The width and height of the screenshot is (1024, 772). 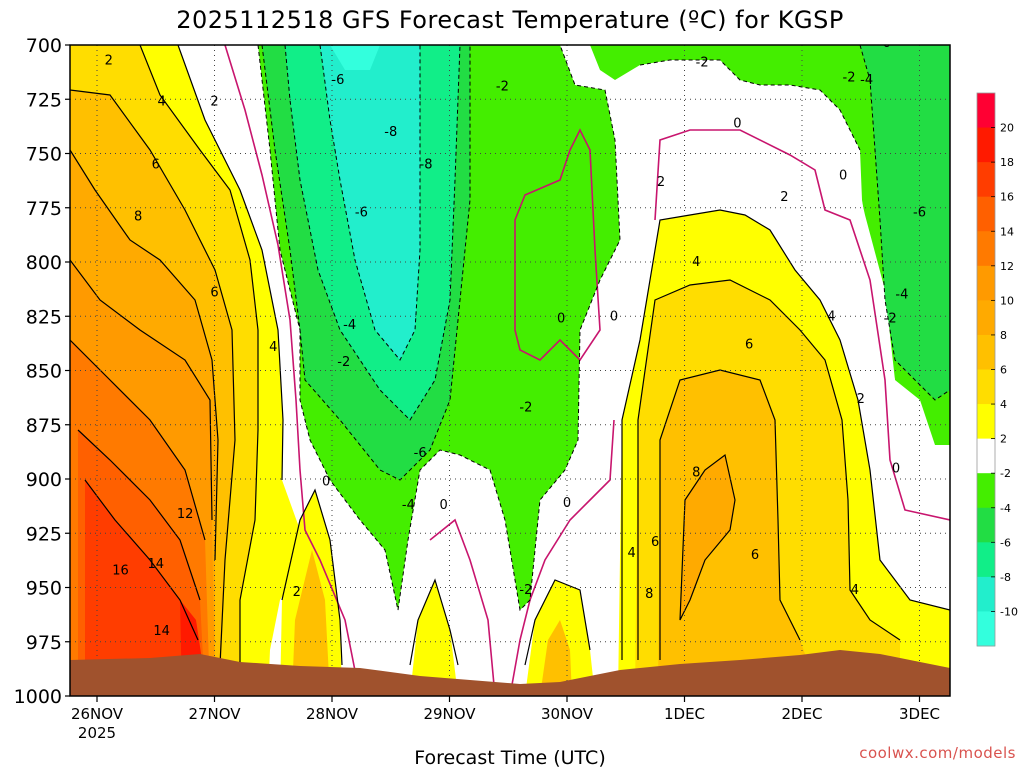 What do you see at coordinates (44, 263) in the screenshot?
I see `y-tick-label: 800` at bounding box center [44, 263].